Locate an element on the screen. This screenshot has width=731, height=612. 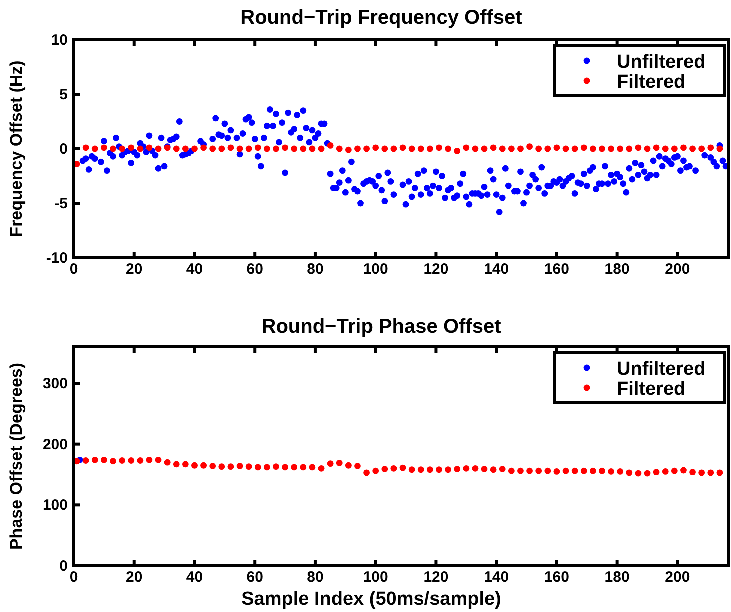
y-tick-label: 300 is located at coordinates (55, 384).